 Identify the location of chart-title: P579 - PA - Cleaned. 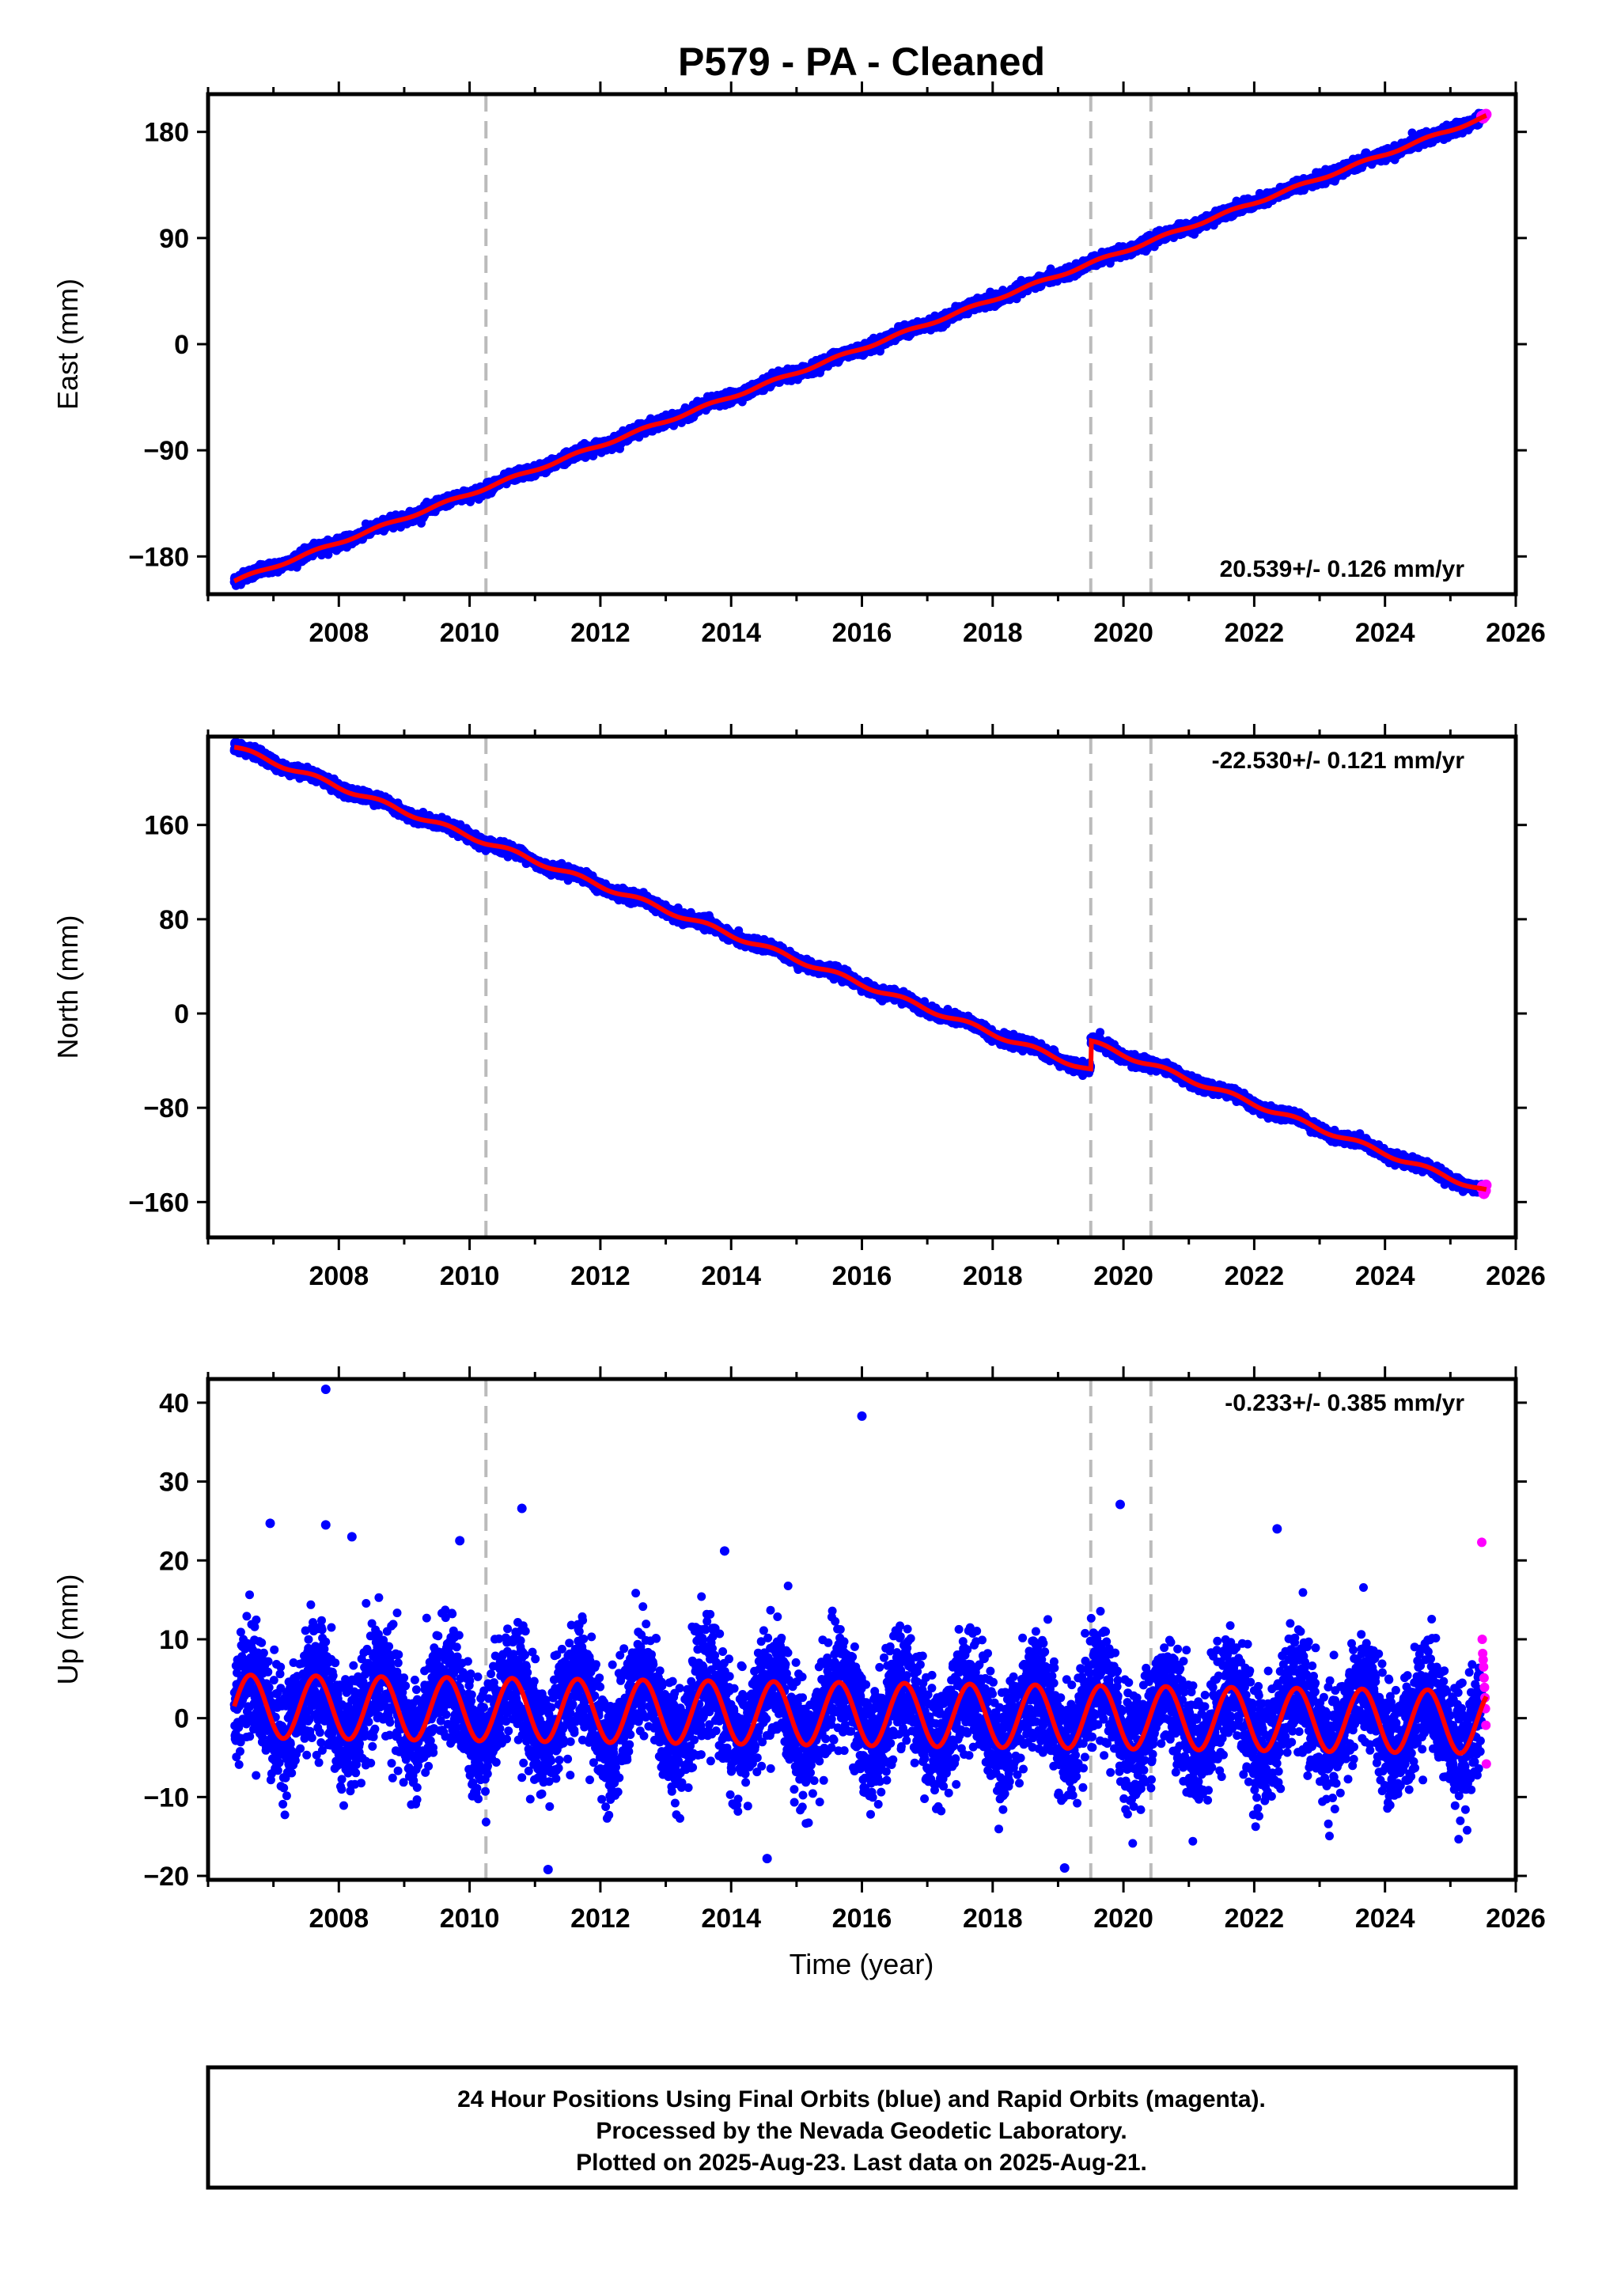
(861, 62).